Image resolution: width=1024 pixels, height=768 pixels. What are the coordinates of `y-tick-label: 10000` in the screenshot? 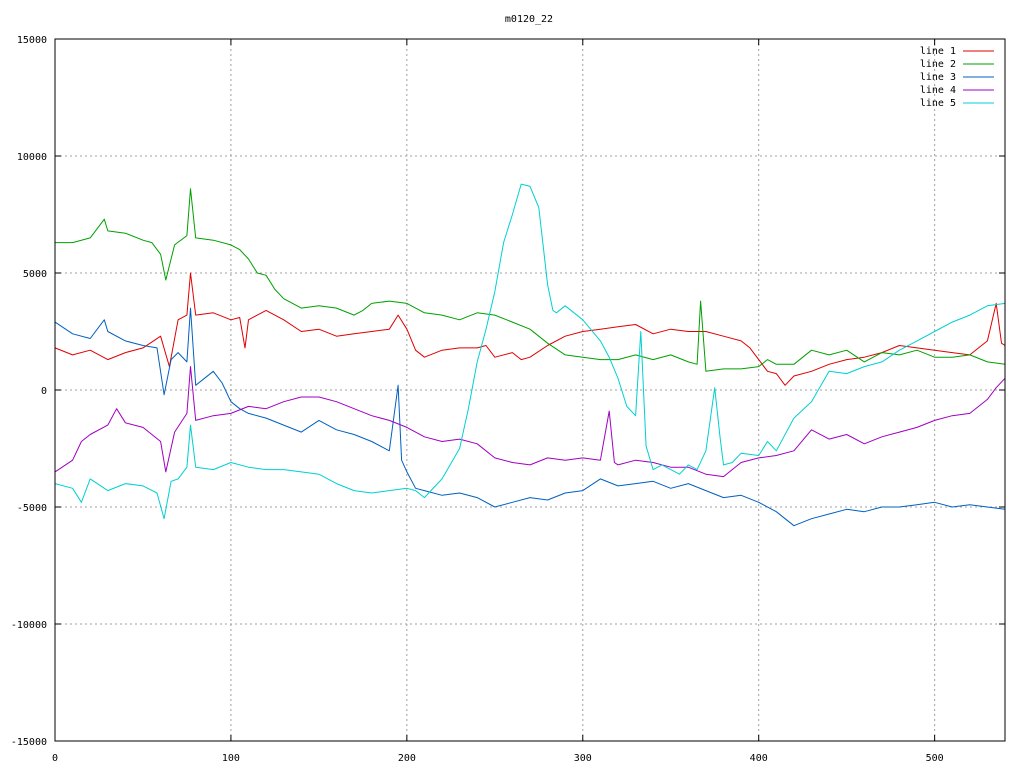 It's located at (32, 157).